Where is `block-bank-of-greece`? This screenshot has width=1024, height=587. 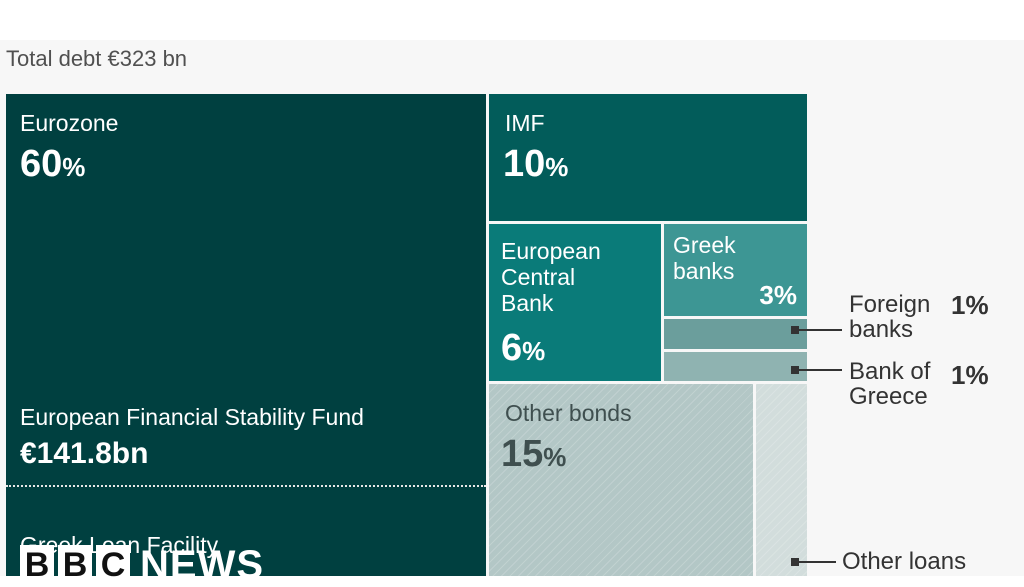 block-bank-of-greece is located at coordinates (735, 366).